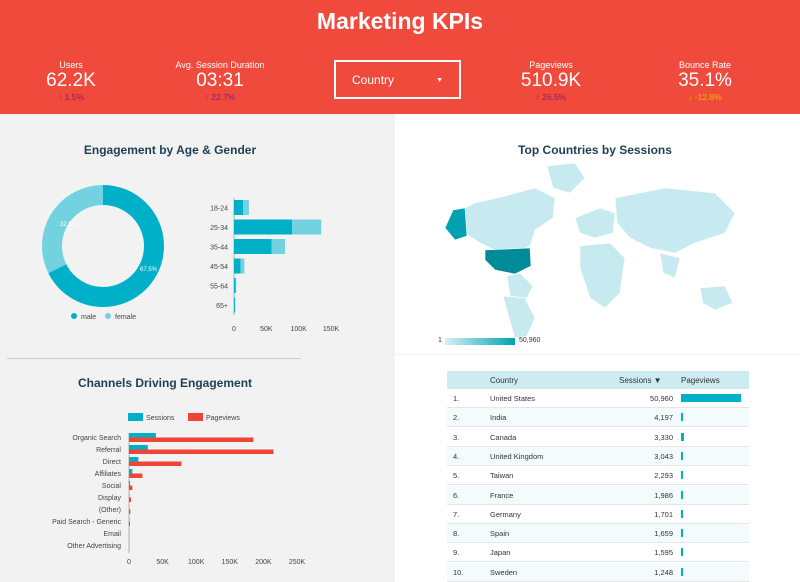  Describe the element at coordinates (505, 220) in the screenshot. I see `canada-shape` at that location.